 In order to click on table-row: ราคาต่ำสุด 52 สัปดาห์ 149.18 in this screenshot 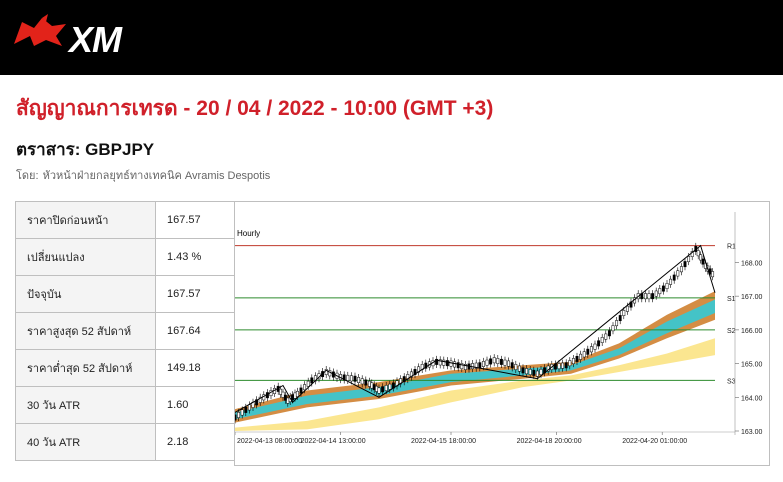, I will do `click(125, 368)`.